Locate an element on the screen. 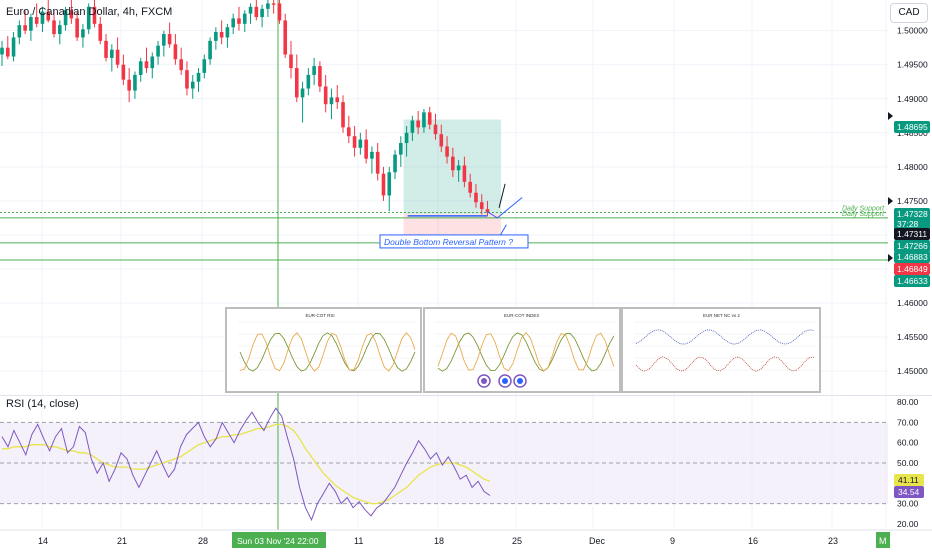 This screenshot has width=932, height=555. price-label-text: 37:28 is located at coordinates (908, 224).